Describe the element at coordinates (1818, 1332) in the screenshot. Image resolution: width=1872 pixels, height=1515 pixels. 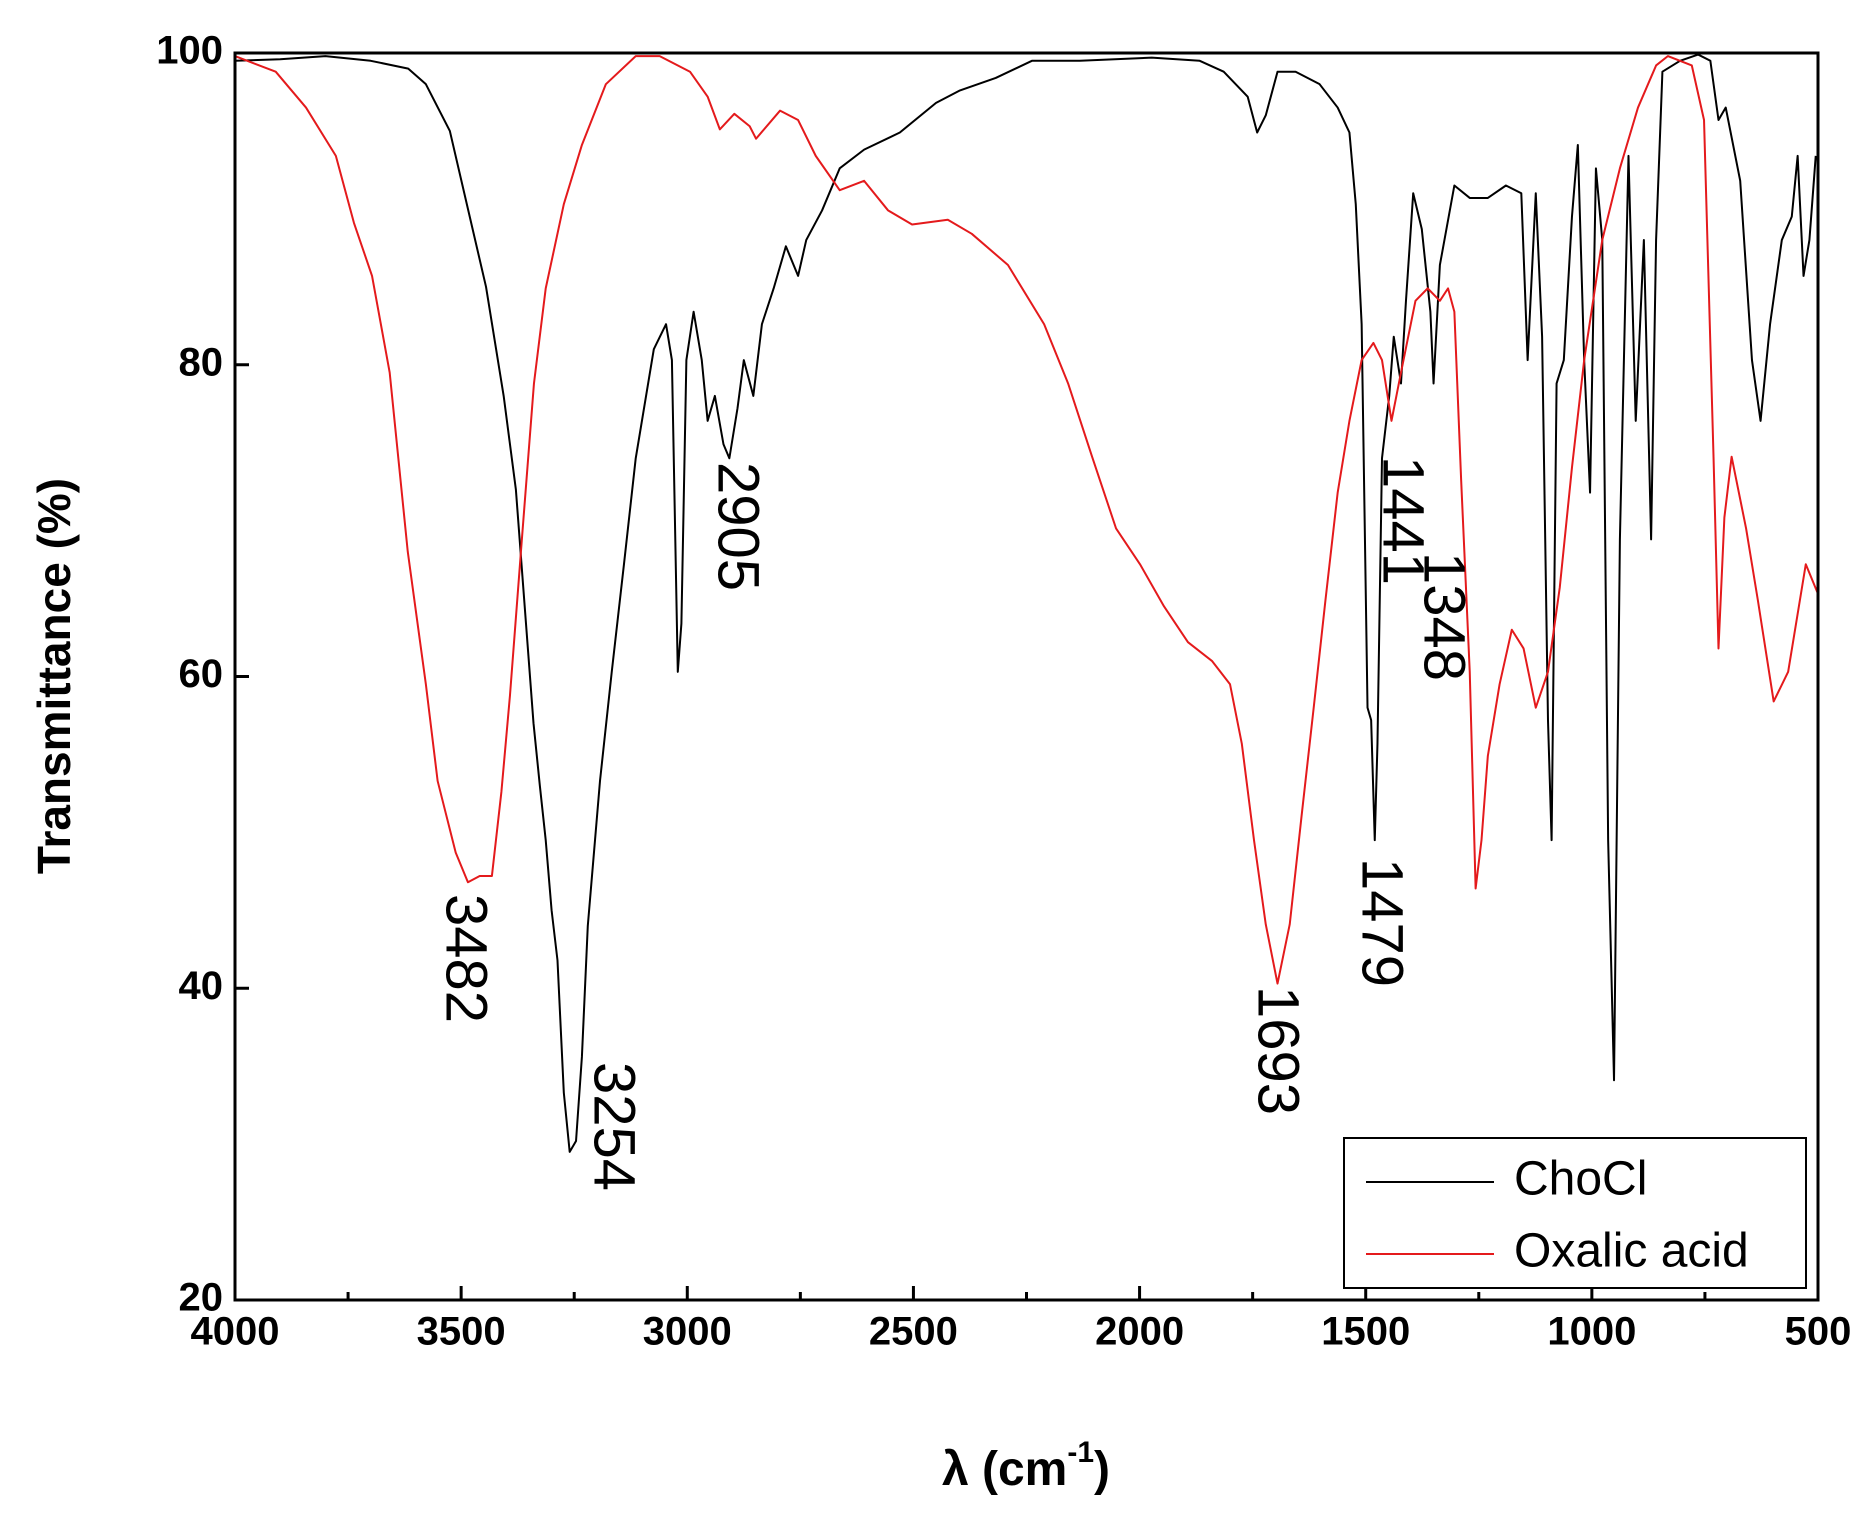
I see `x-tick-label: 500` at that location.